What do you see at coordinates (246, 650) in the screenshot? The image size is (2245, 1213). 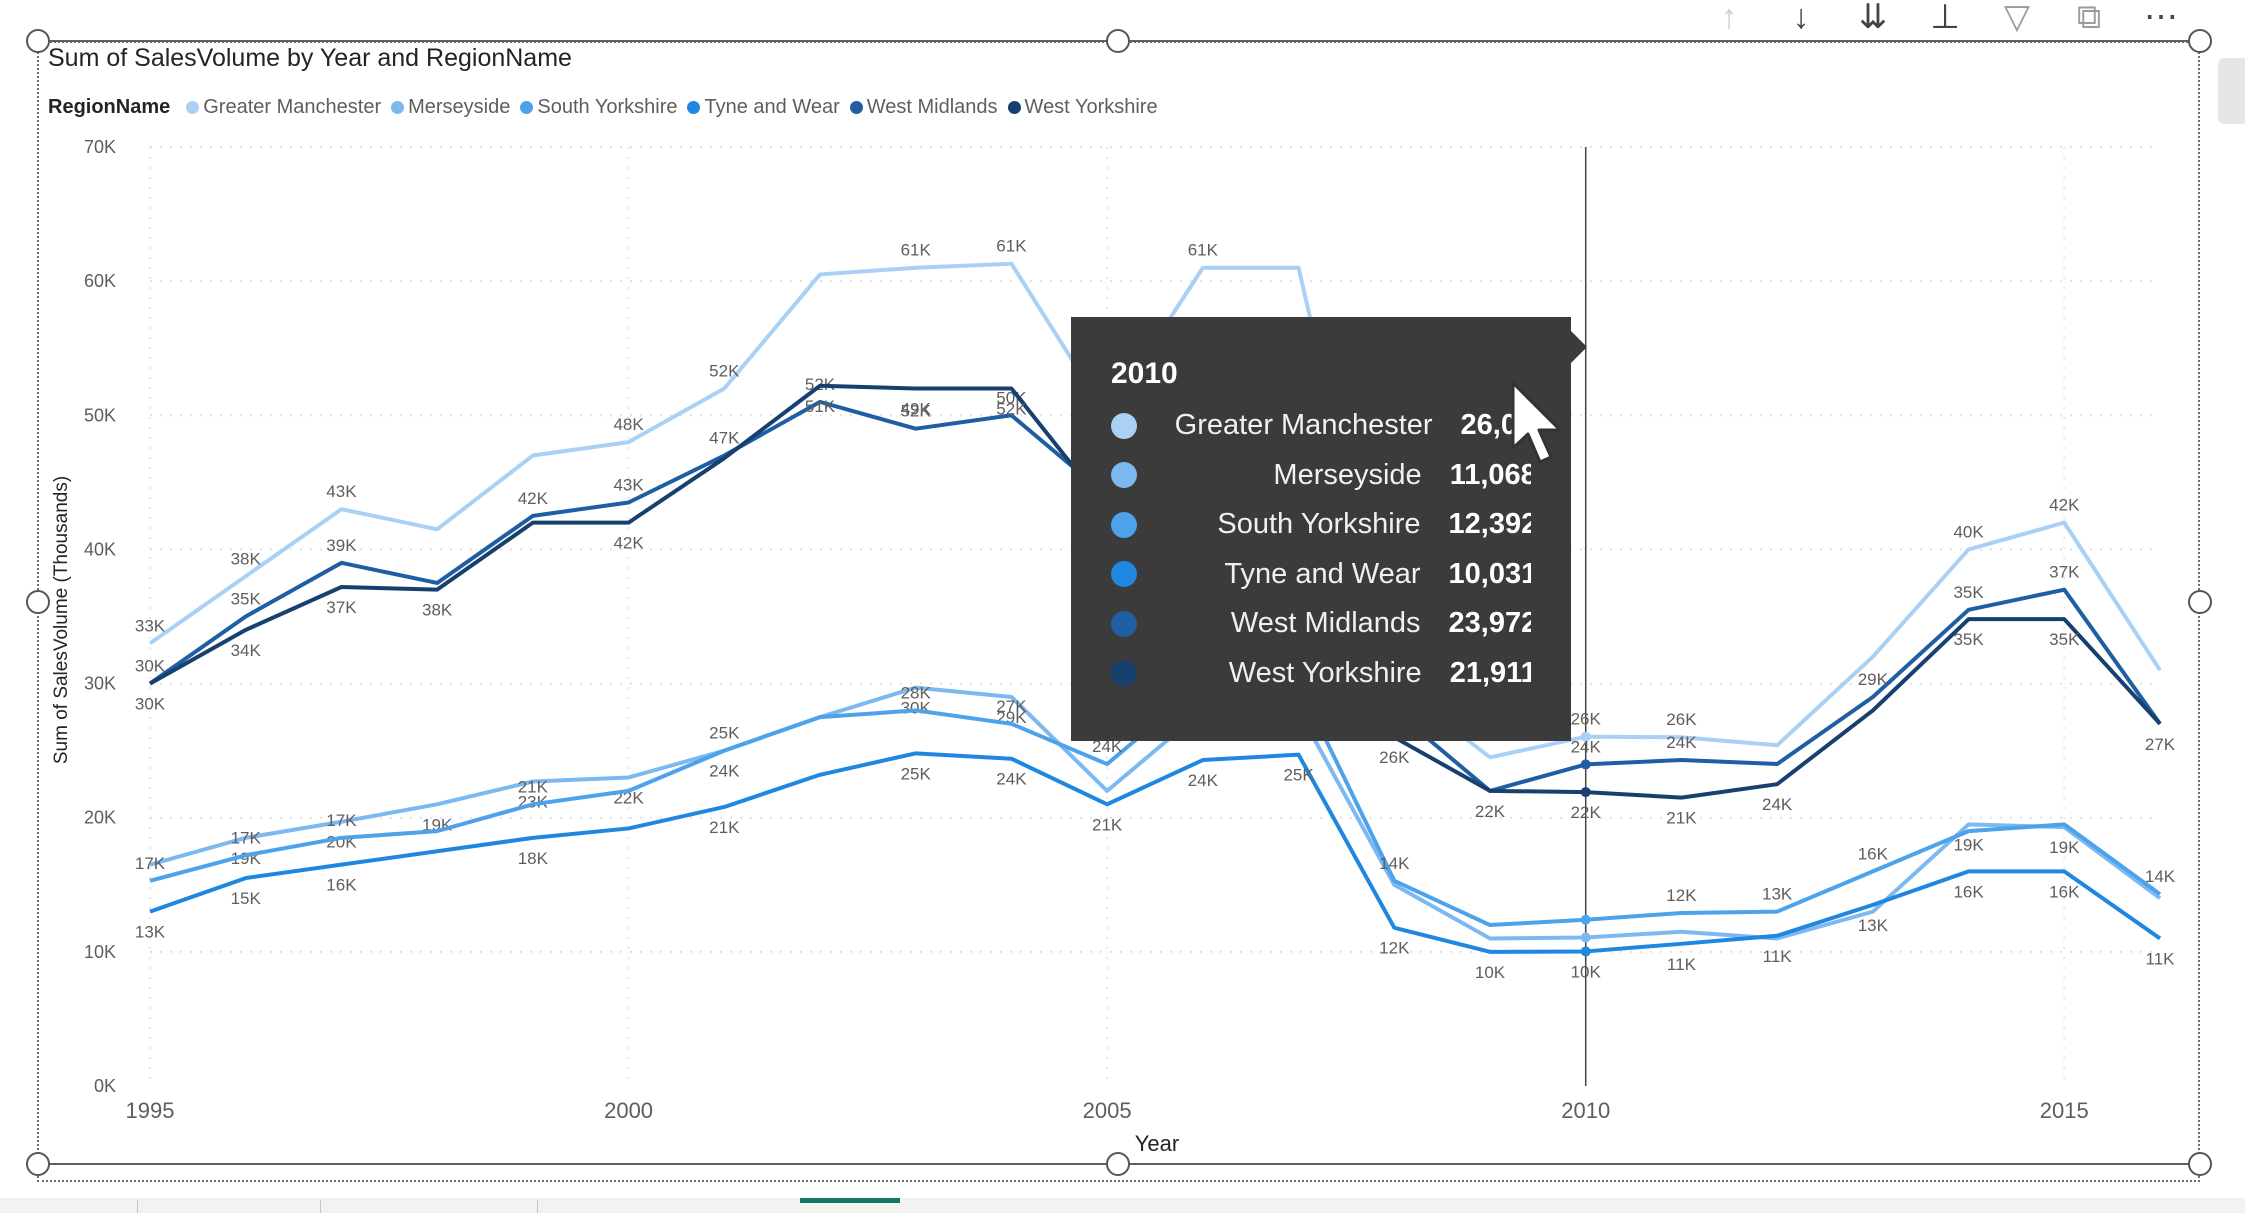 I see `data-label: 34K` at bounding box center [246, 650].